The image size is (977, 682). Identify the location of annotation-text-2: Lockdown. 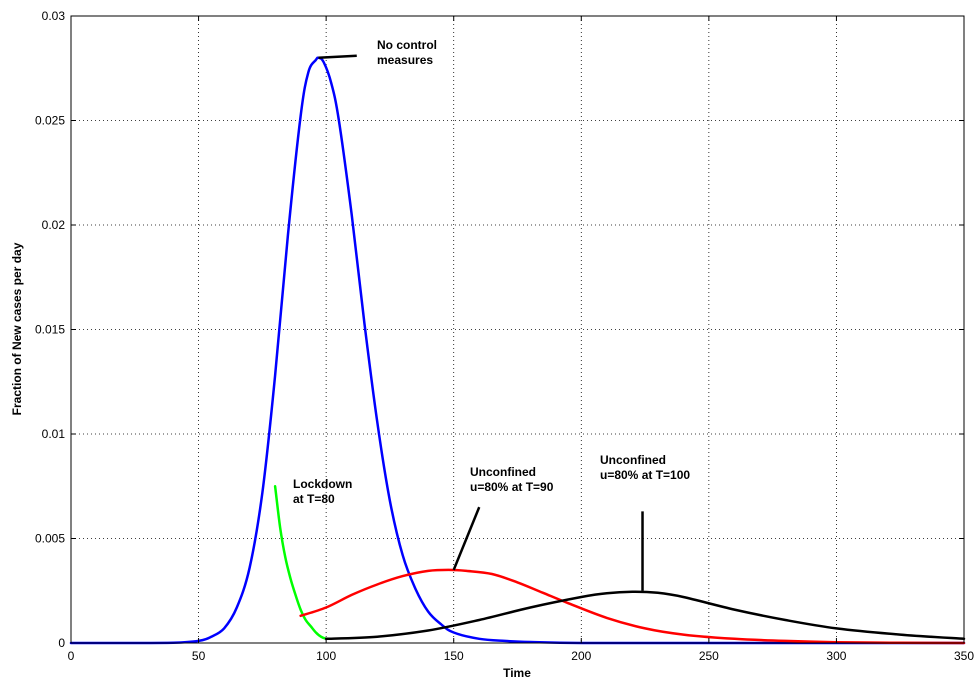
(322, 484).